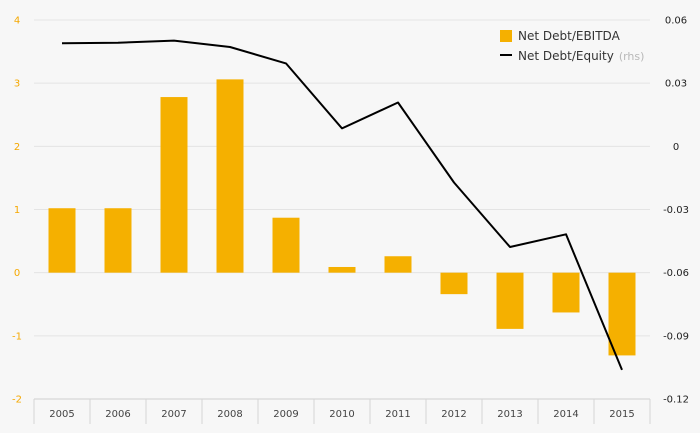 Image resolution: width=700 pixels, height=433 pixels. Describe the element at coordinates (569, 36) in the screenshot. I see `legend-label-net-debt-ebitda: Net Debt/EBITDA` at that location.